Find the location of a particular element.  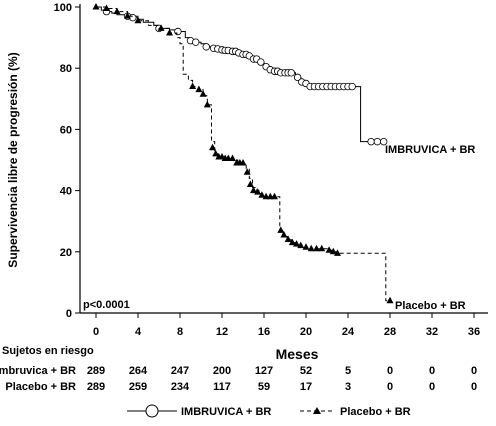

y-ticks: 0 20 40 60 80 100 is located at coordinates (67, 161).